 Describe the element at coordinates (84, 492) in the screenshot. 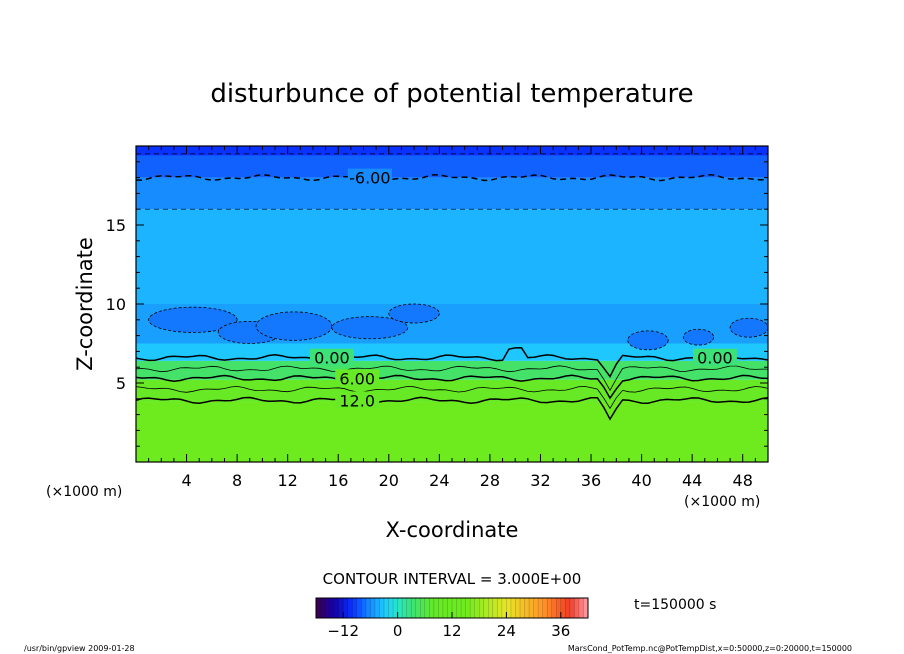

I see `x-unit-left: (×1000 m)` at that location.